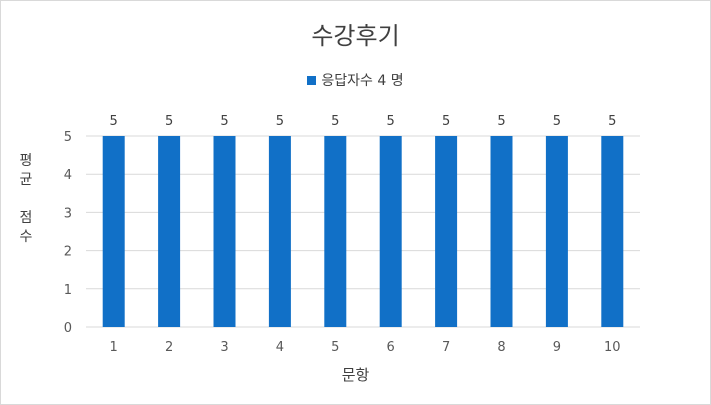 The image size is (711, 405). Describe the element at coordinates (68, 213) in the screenshot. I see `y-tick-label: 3` at that location.